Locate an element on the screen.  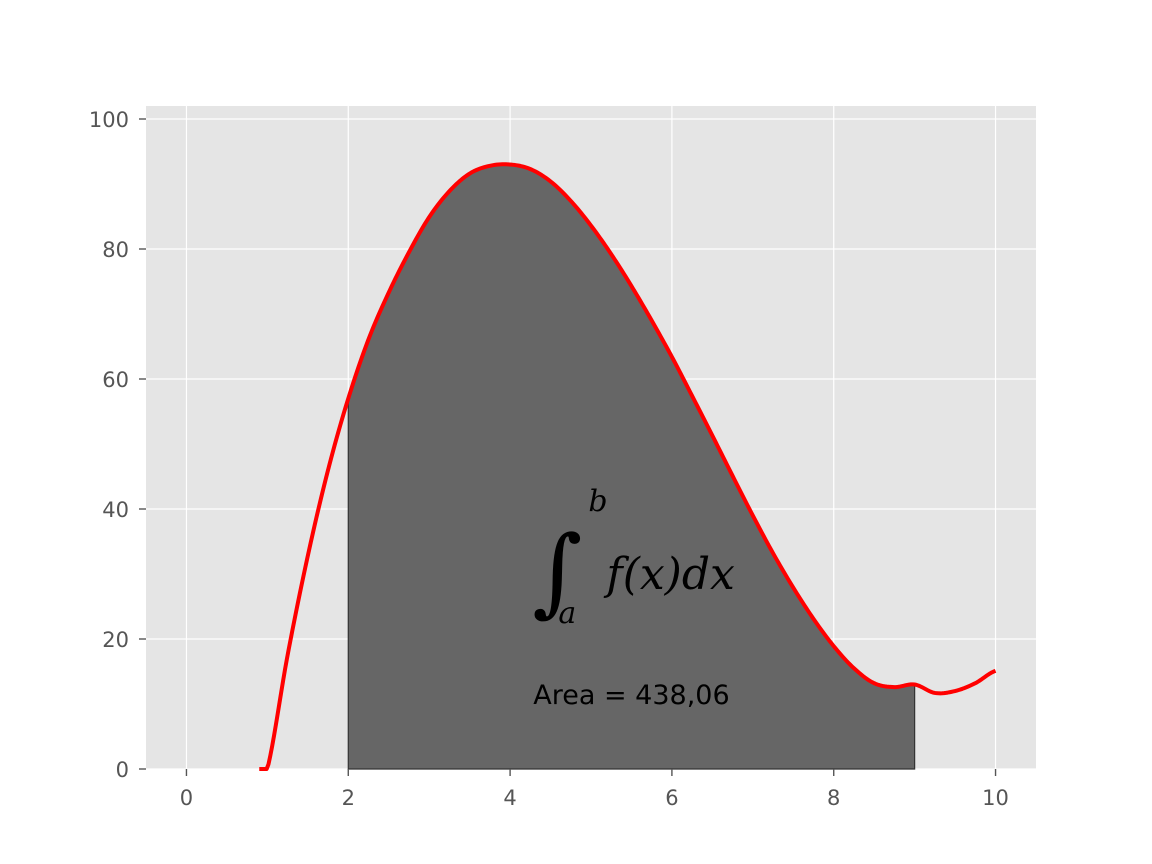
area-label: Area = 438,06 is located at coordinates (631, 695).